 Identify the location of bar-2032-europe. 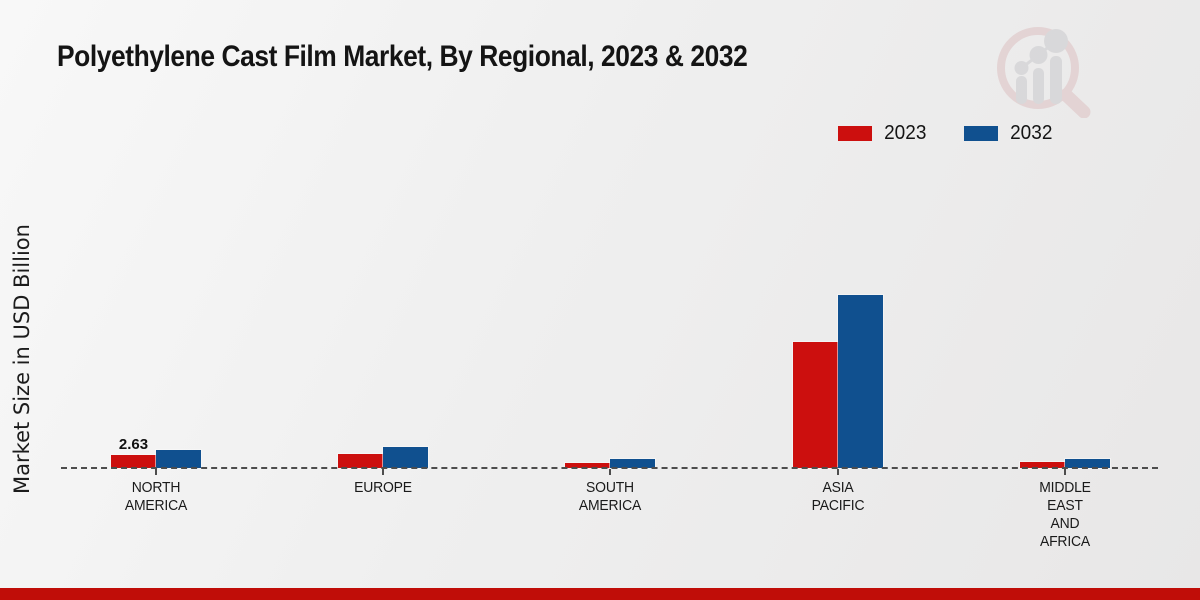
(405, 457).